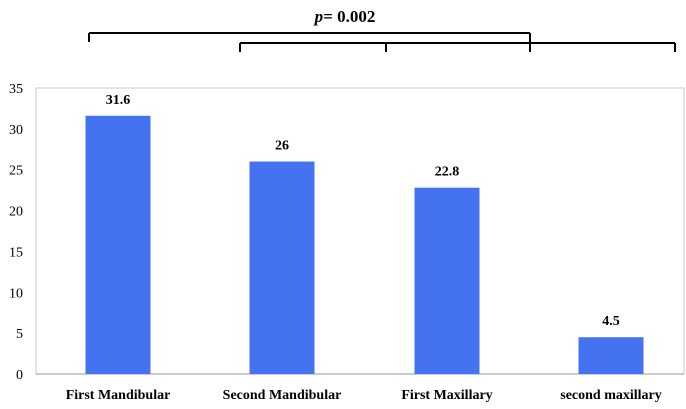  Describe the element at coordinates (282, 395) in the screenshot. I see `x-category-label: Second Mandibular` at that location.